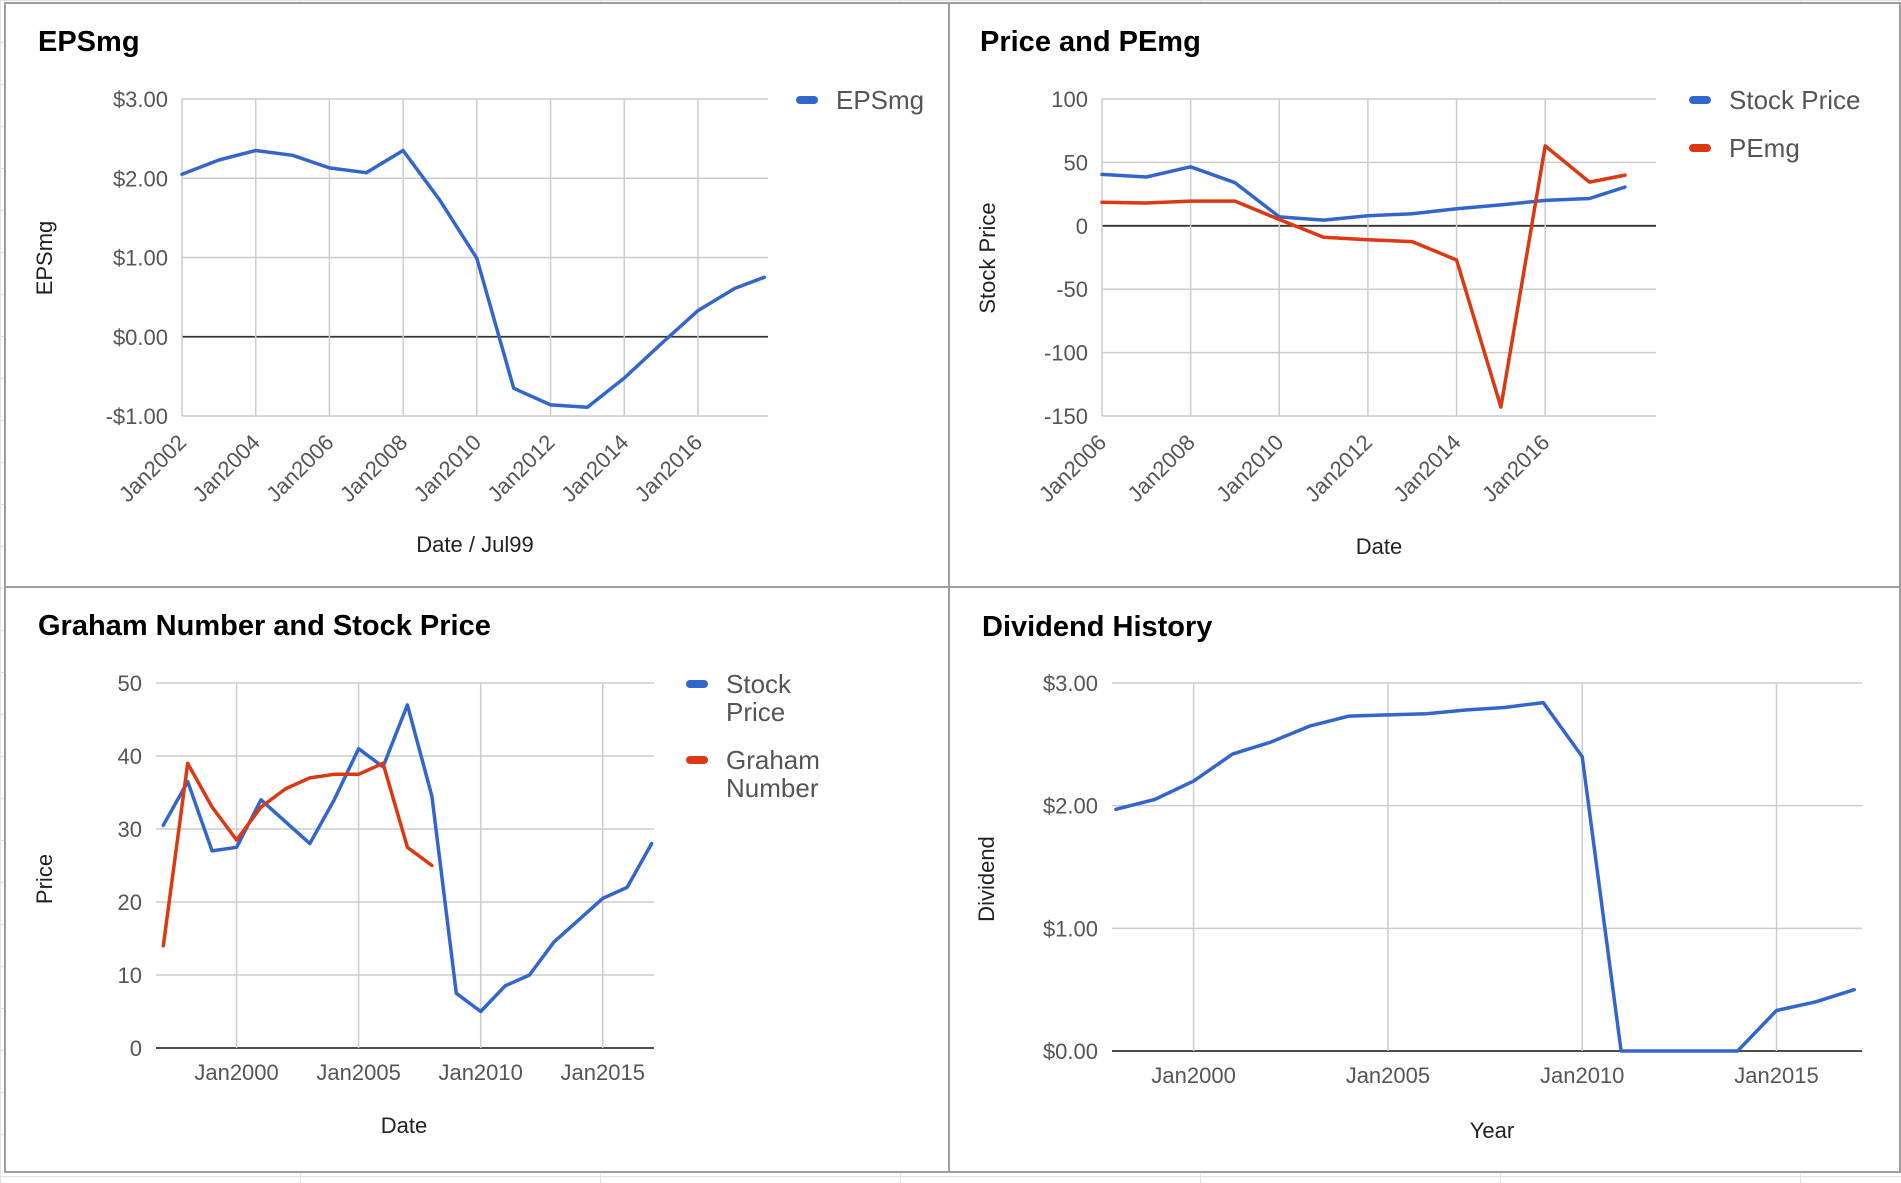  What do you see at coordinates (1072, 289) in the screenshot?
I see `y-tick-label: -50` at bounding box center [1072, 289].